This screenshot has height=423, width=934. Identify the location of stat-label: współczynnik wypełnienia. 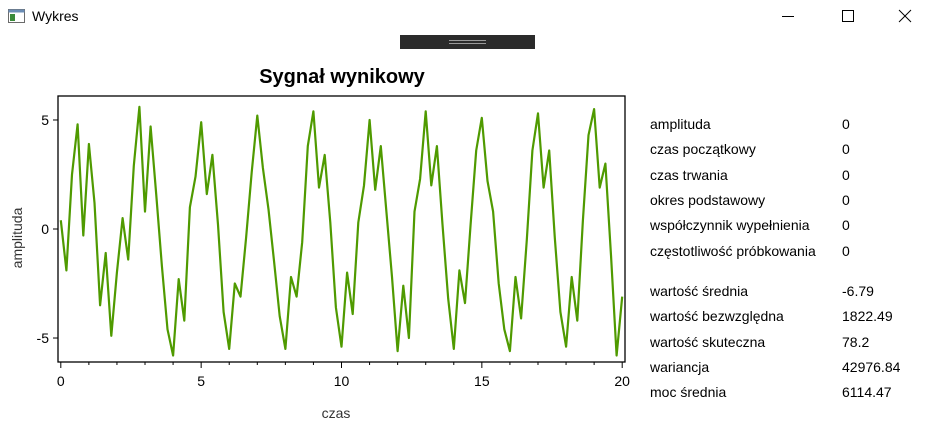
(730, 225).